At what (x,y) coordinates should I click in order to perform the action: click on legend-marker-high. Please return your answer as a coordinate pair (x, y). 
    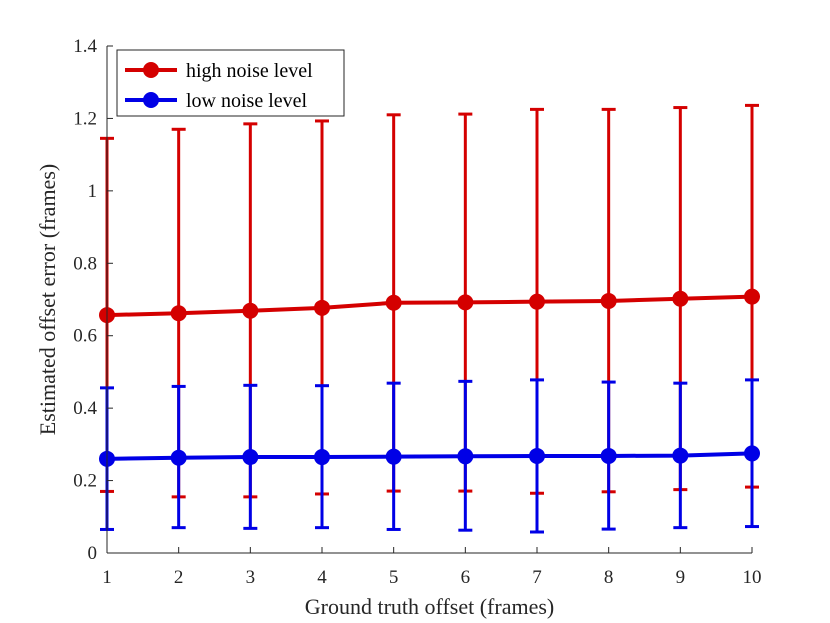
    Looking at the image, I should click on (151, 70).